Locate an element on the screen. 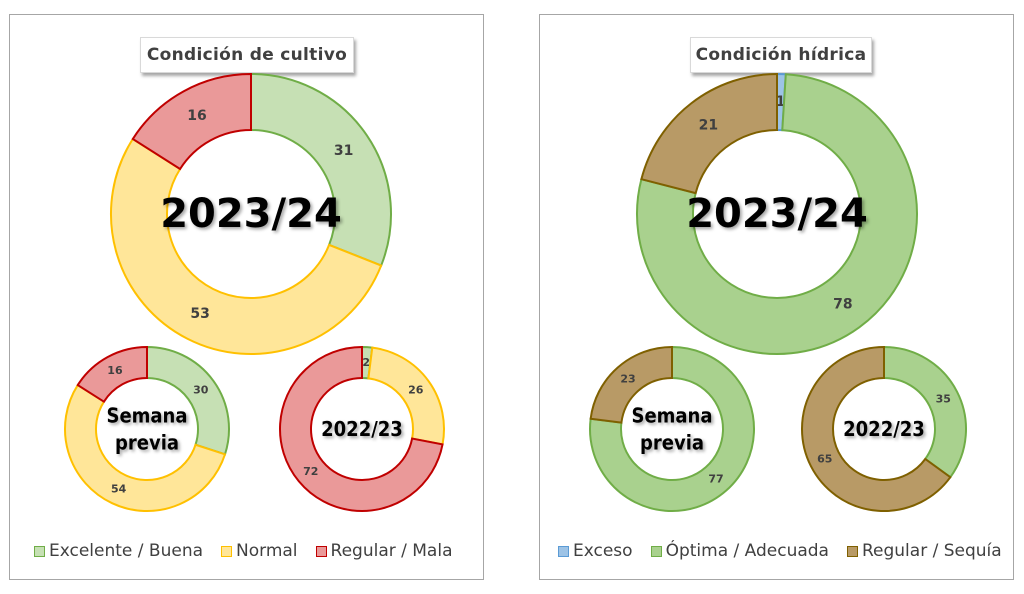 This screenshot has height=594, width=1024. slice-label-regular-mala: 72 is located at coordinates (310, 471).